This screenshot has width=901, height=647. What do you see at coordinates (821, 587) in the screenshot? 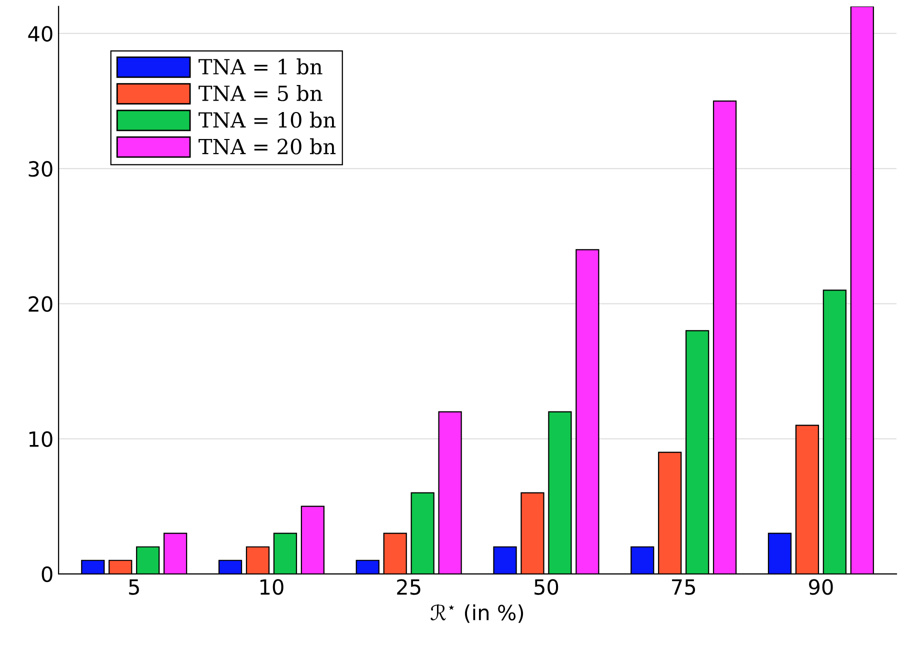
I see `x-tick-label: 90` at bounding box center [821, 587].